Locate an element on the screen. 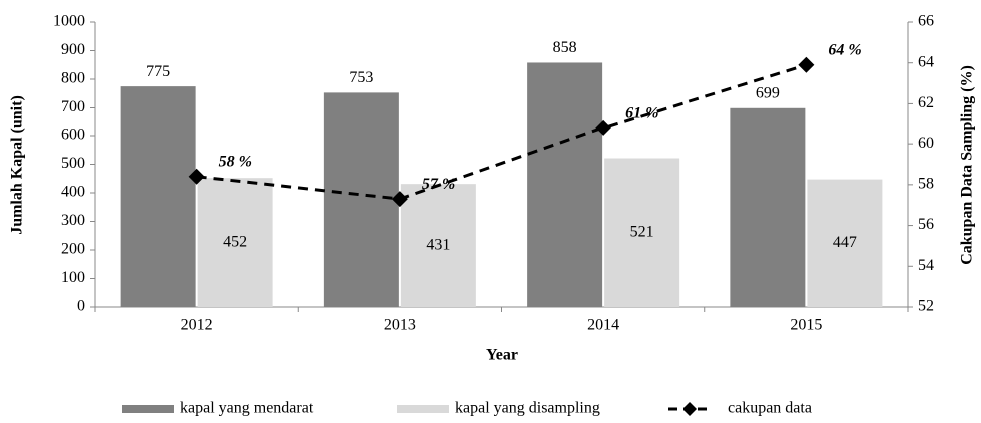 The height and width of the screenshot is (423, 981). line-value-label: 58 % is located at coordinates (235, 161).